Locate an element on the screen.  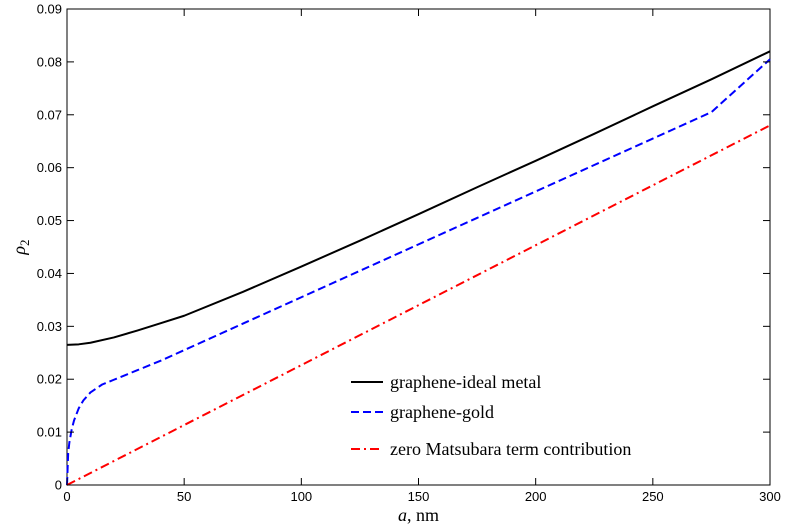
y-tick-label: 0.06 is located at coordinates (49, 167).